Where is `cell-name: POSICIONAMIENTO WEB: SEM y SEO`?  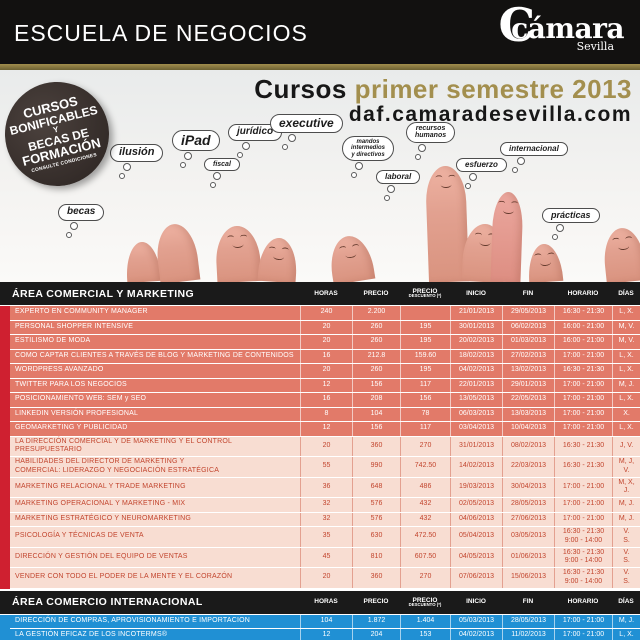
cell-name: POSICIONAMIENTO WEB: SEM y SEO is located at coordinates (81, 399).